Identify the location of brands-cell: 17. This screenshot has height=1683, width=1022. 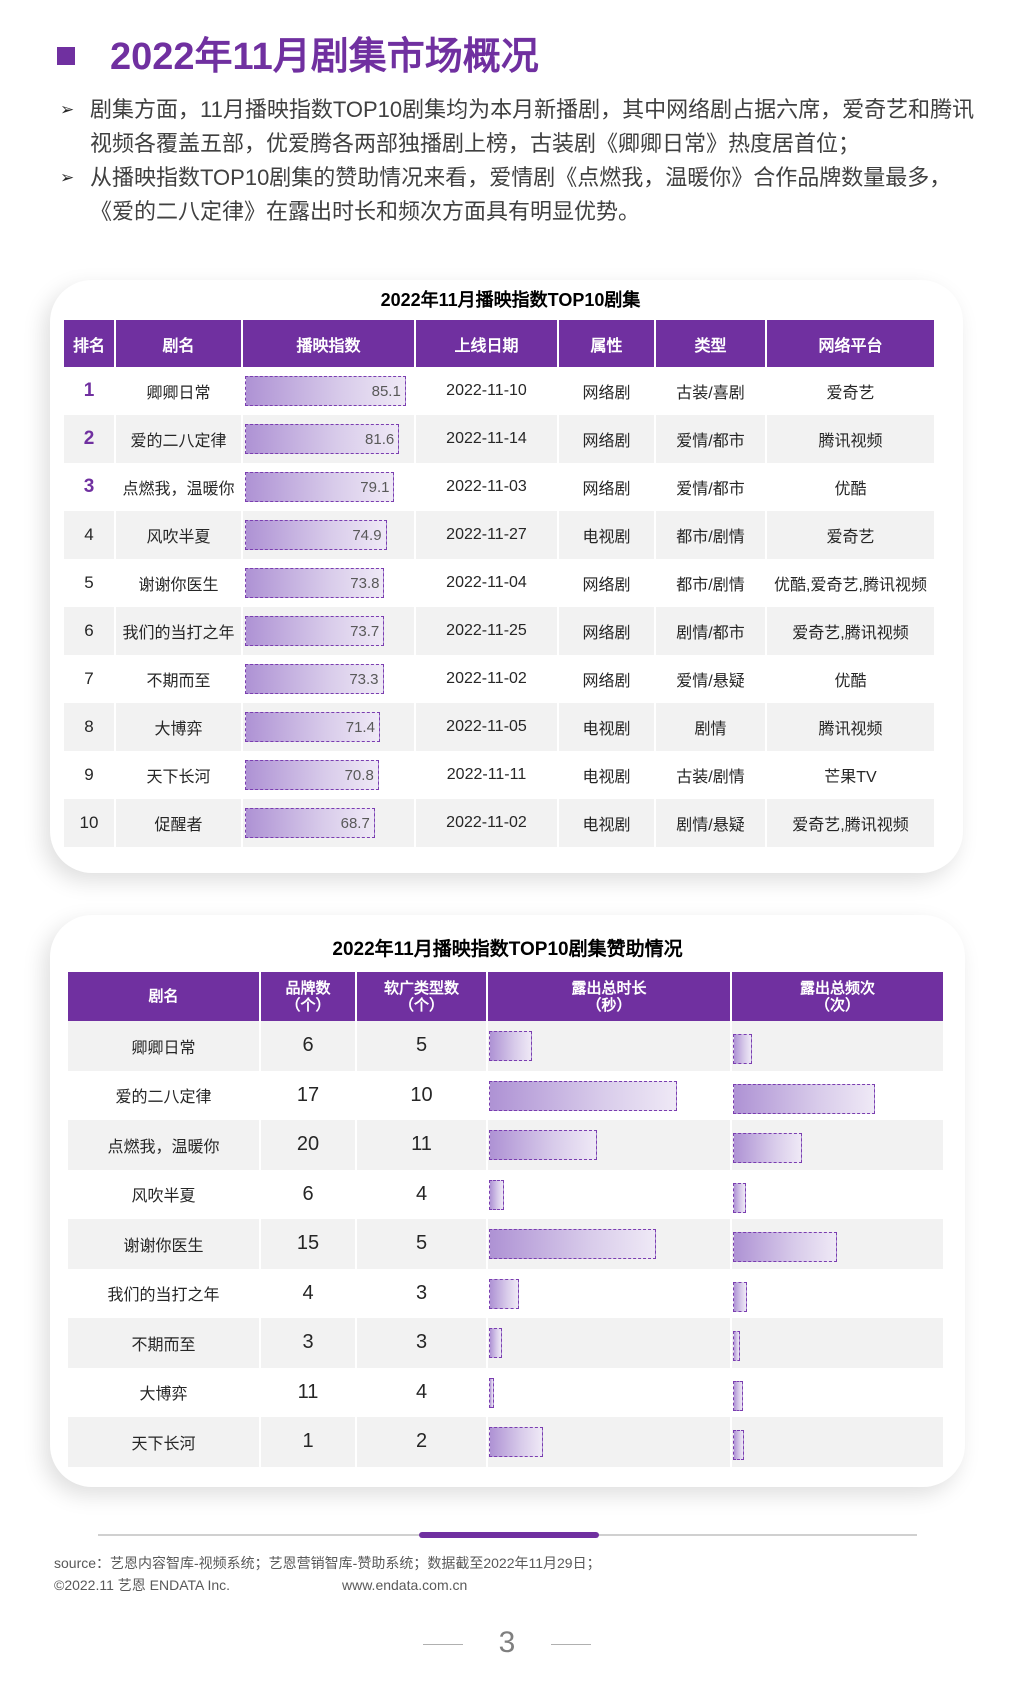
(309, 1095).